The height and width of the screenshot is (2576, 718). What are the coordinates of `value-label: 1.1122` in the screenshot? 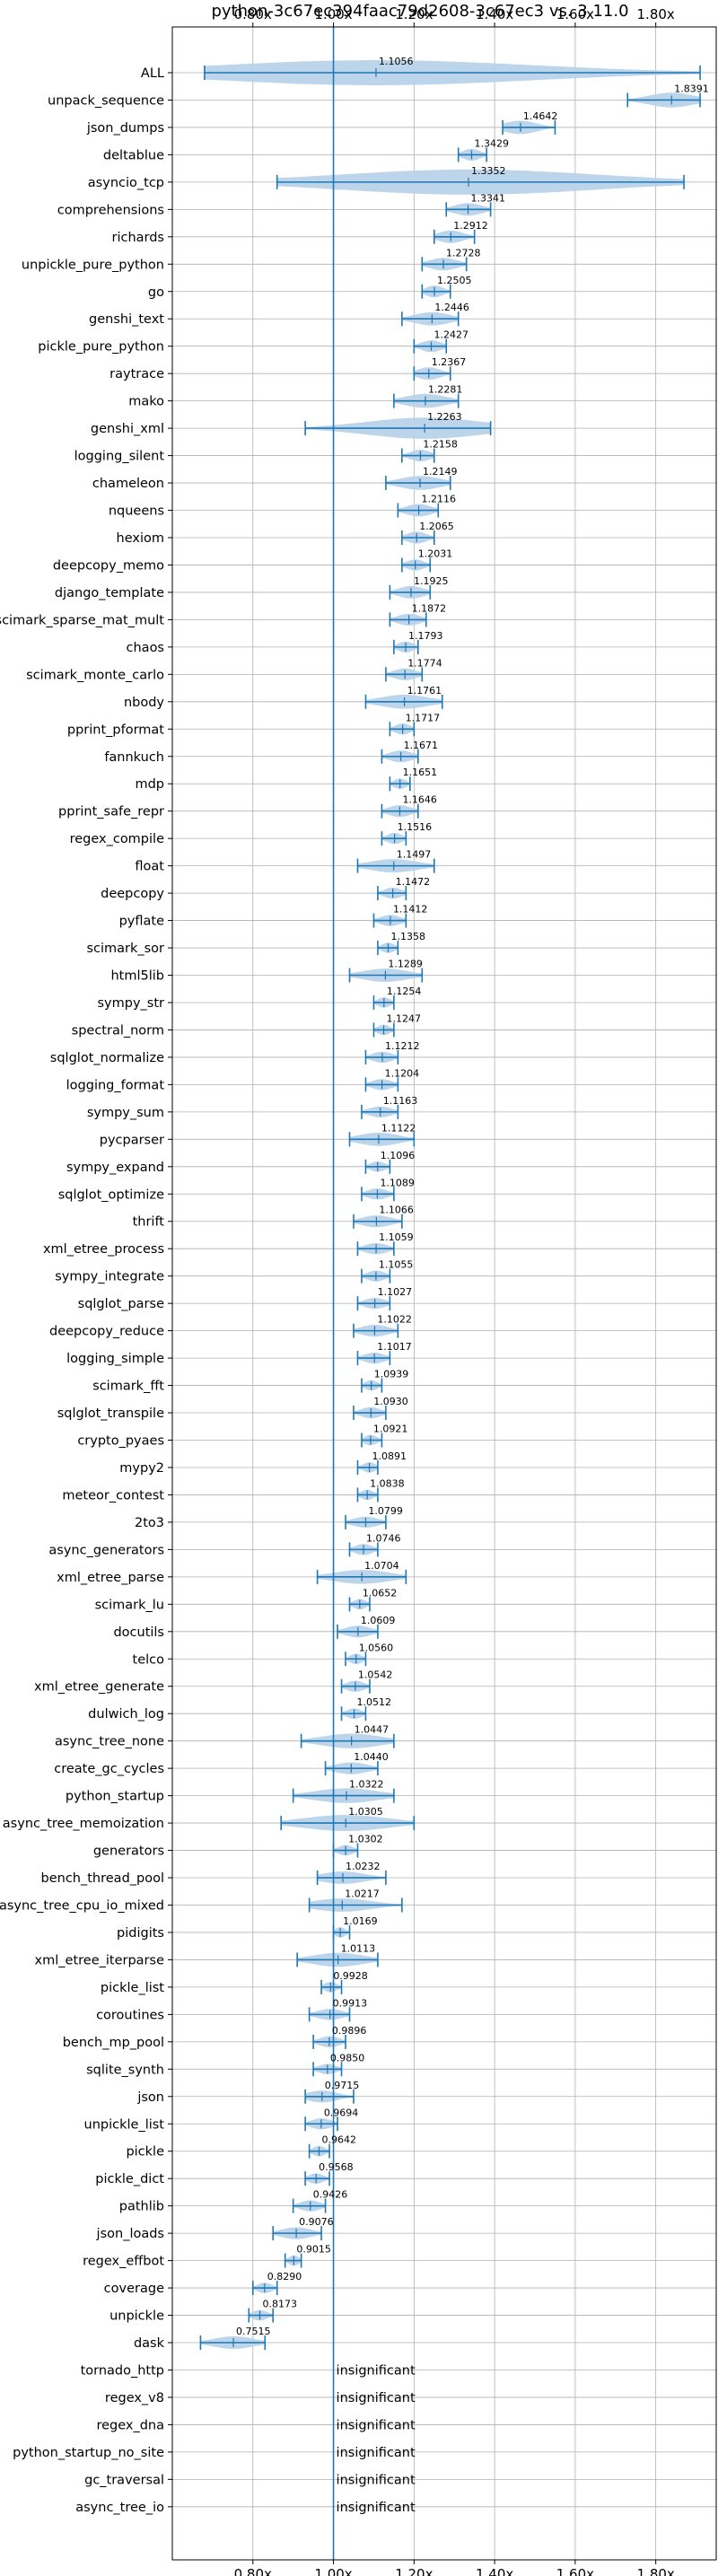 It's located at (398, 1128).